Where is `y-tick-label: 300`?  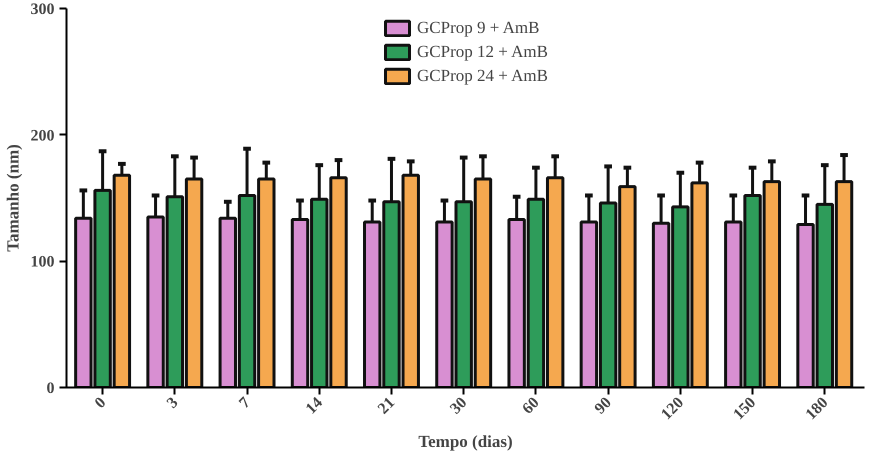 y-tick-label: 300 is located at coordinates (42, 9).